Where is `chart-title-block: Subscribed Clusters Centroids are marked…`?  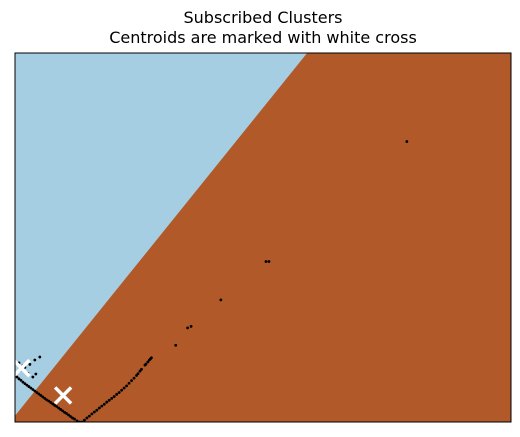
chart-title-block: Subscribed Clusters Centroids are marked… is located at coordinates (263, 28).